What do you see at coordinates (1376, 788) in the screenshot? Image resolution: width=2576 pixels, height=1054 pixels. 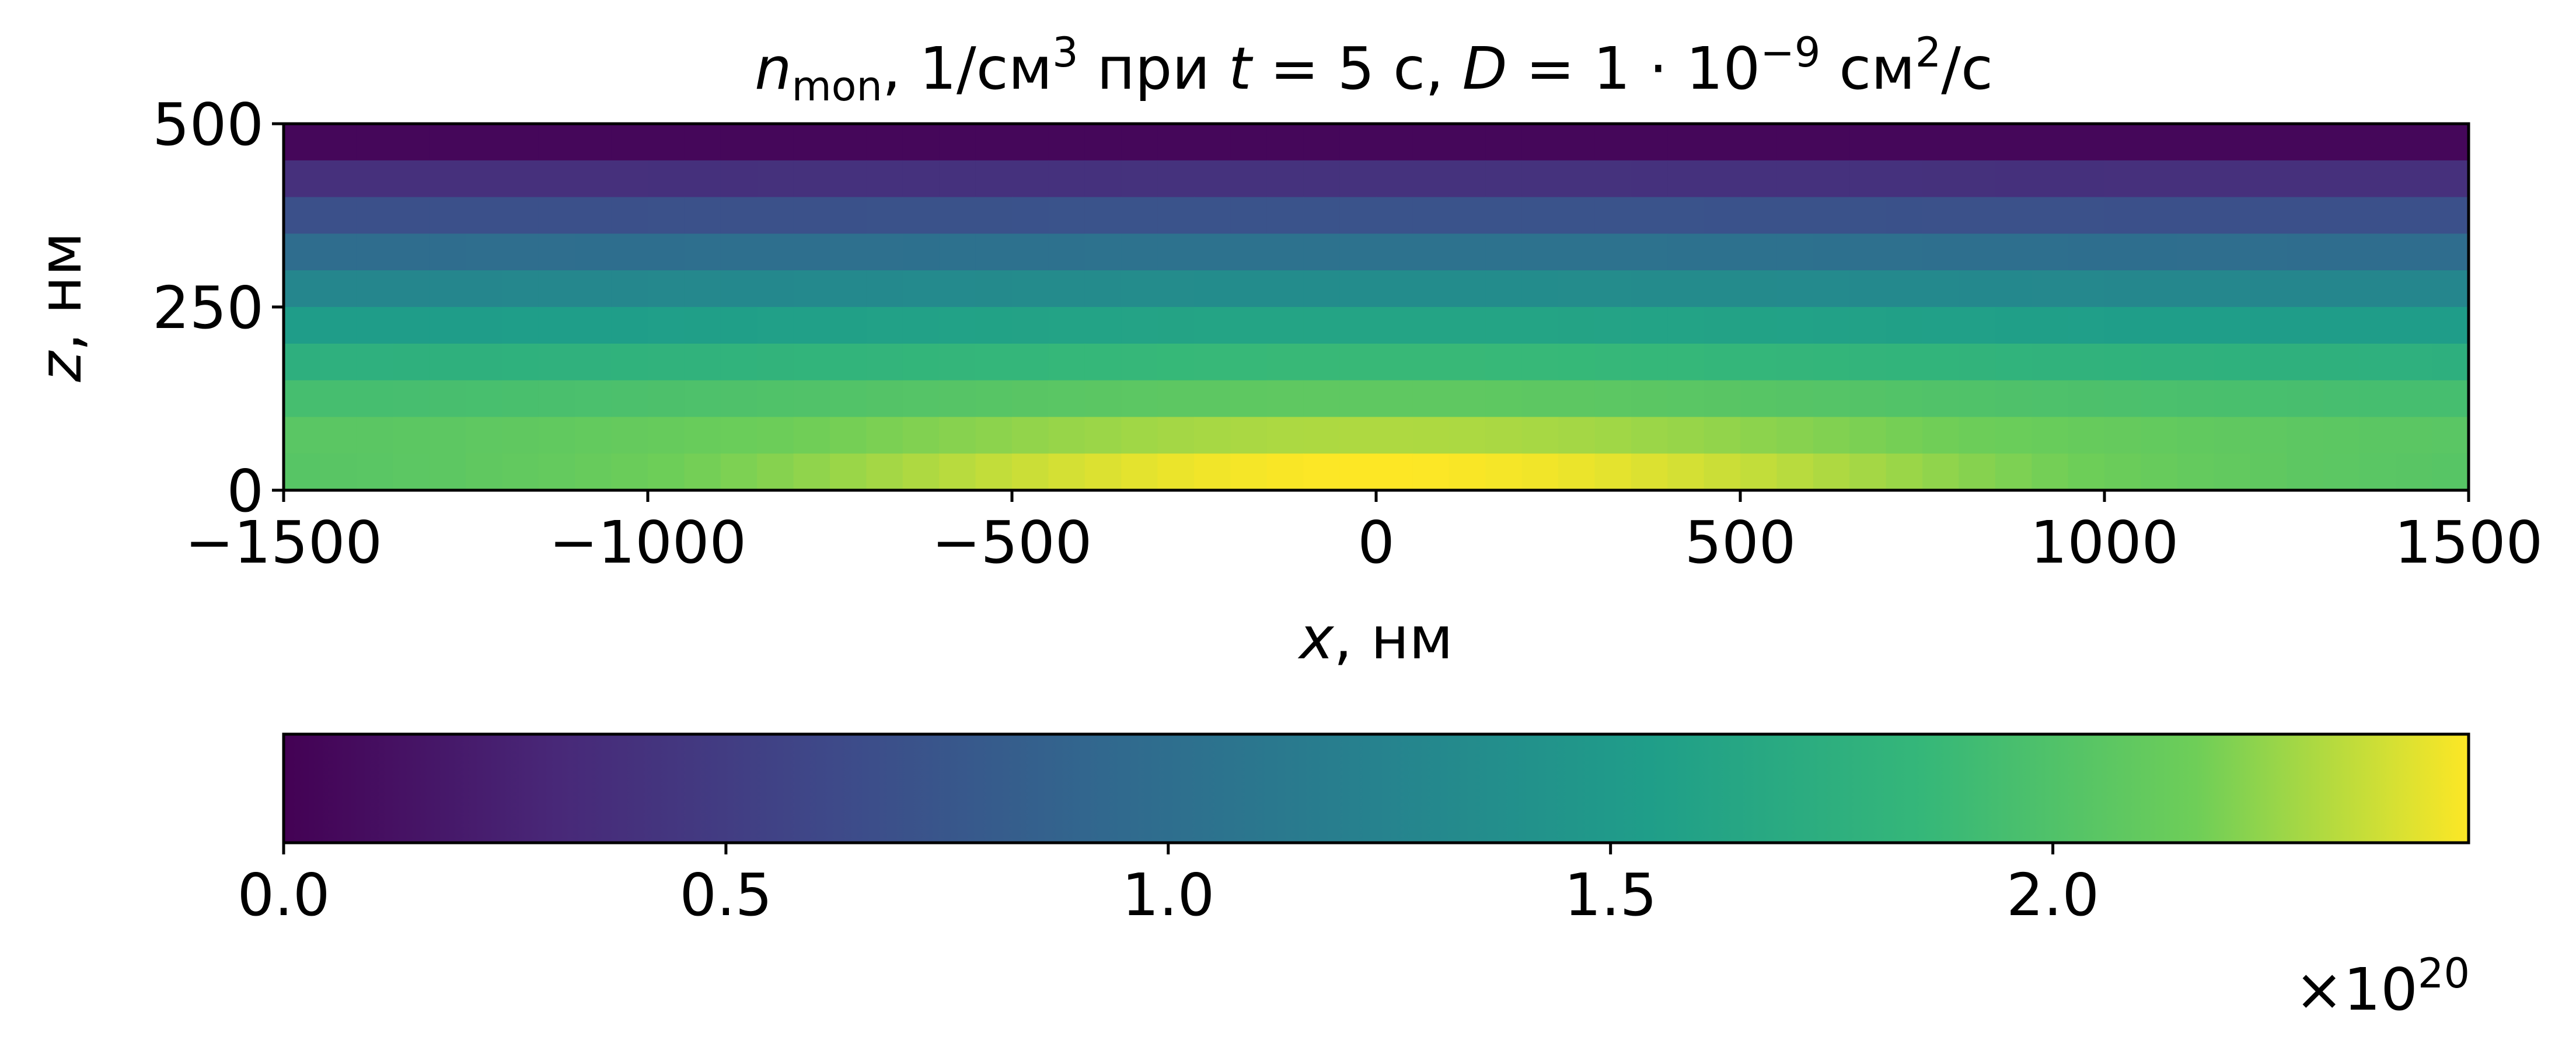 I see `colorbar` at bounding box center [1376, 788].